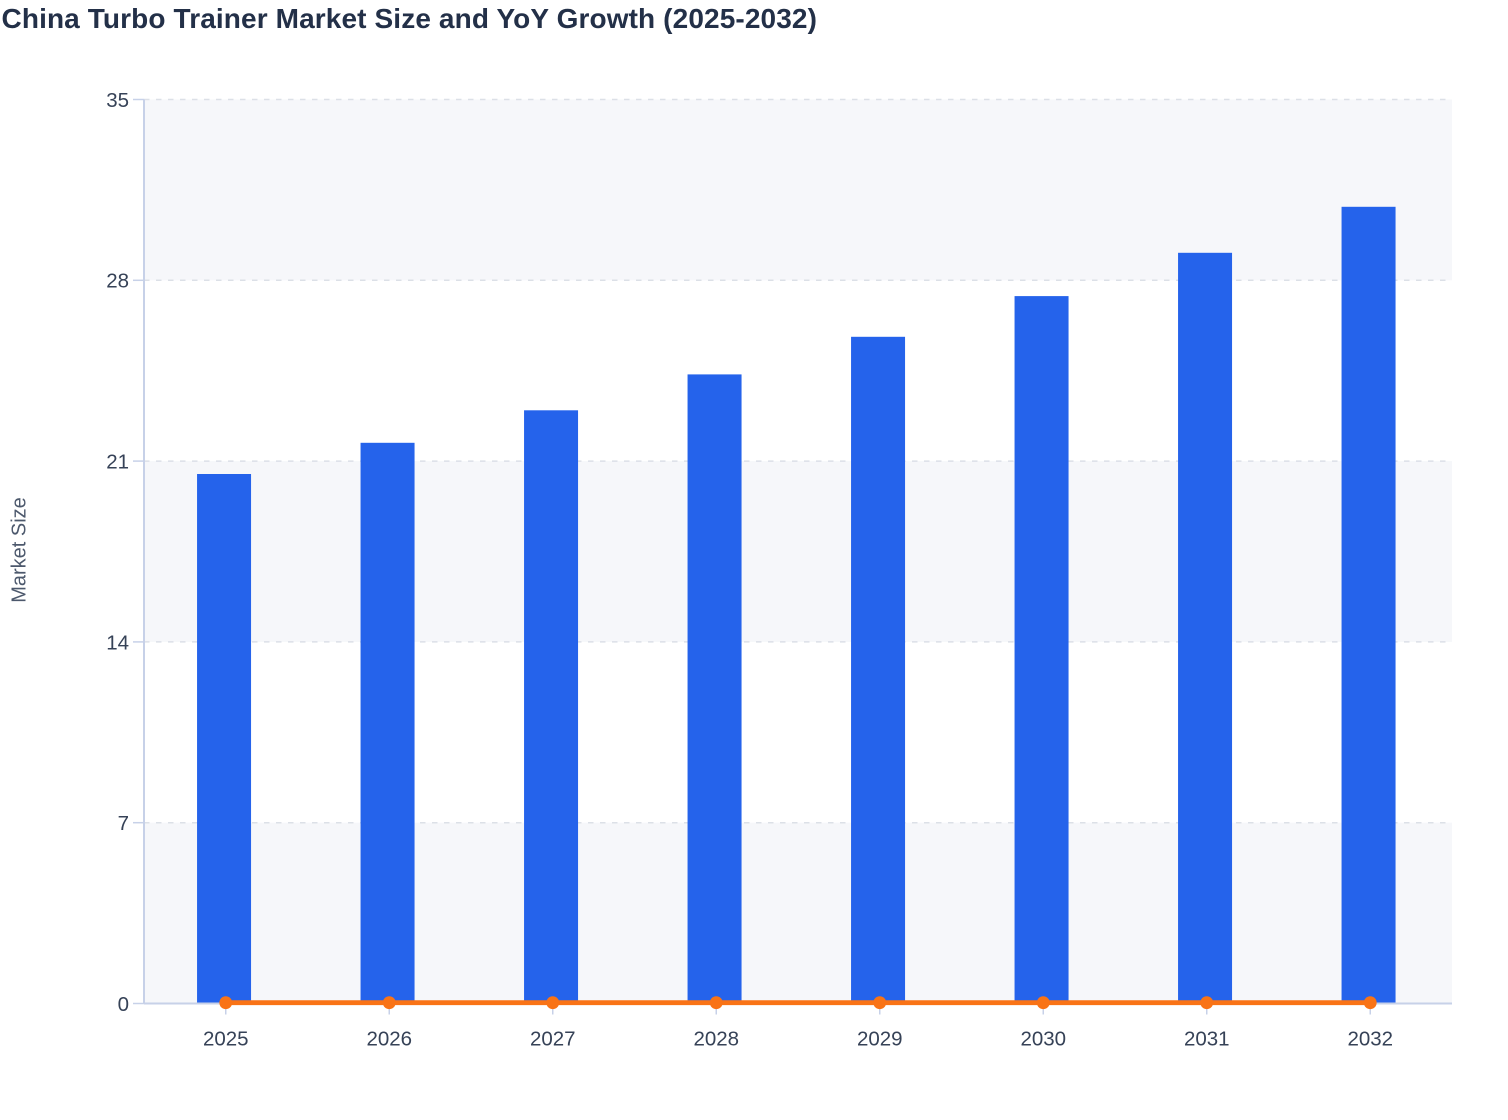 Image resolution: width=1508 pixels, height=1120 pixels. Describe the element at coordinates (1043, 1039) in the screenshot. I see `svg-text: 2030` at that location.